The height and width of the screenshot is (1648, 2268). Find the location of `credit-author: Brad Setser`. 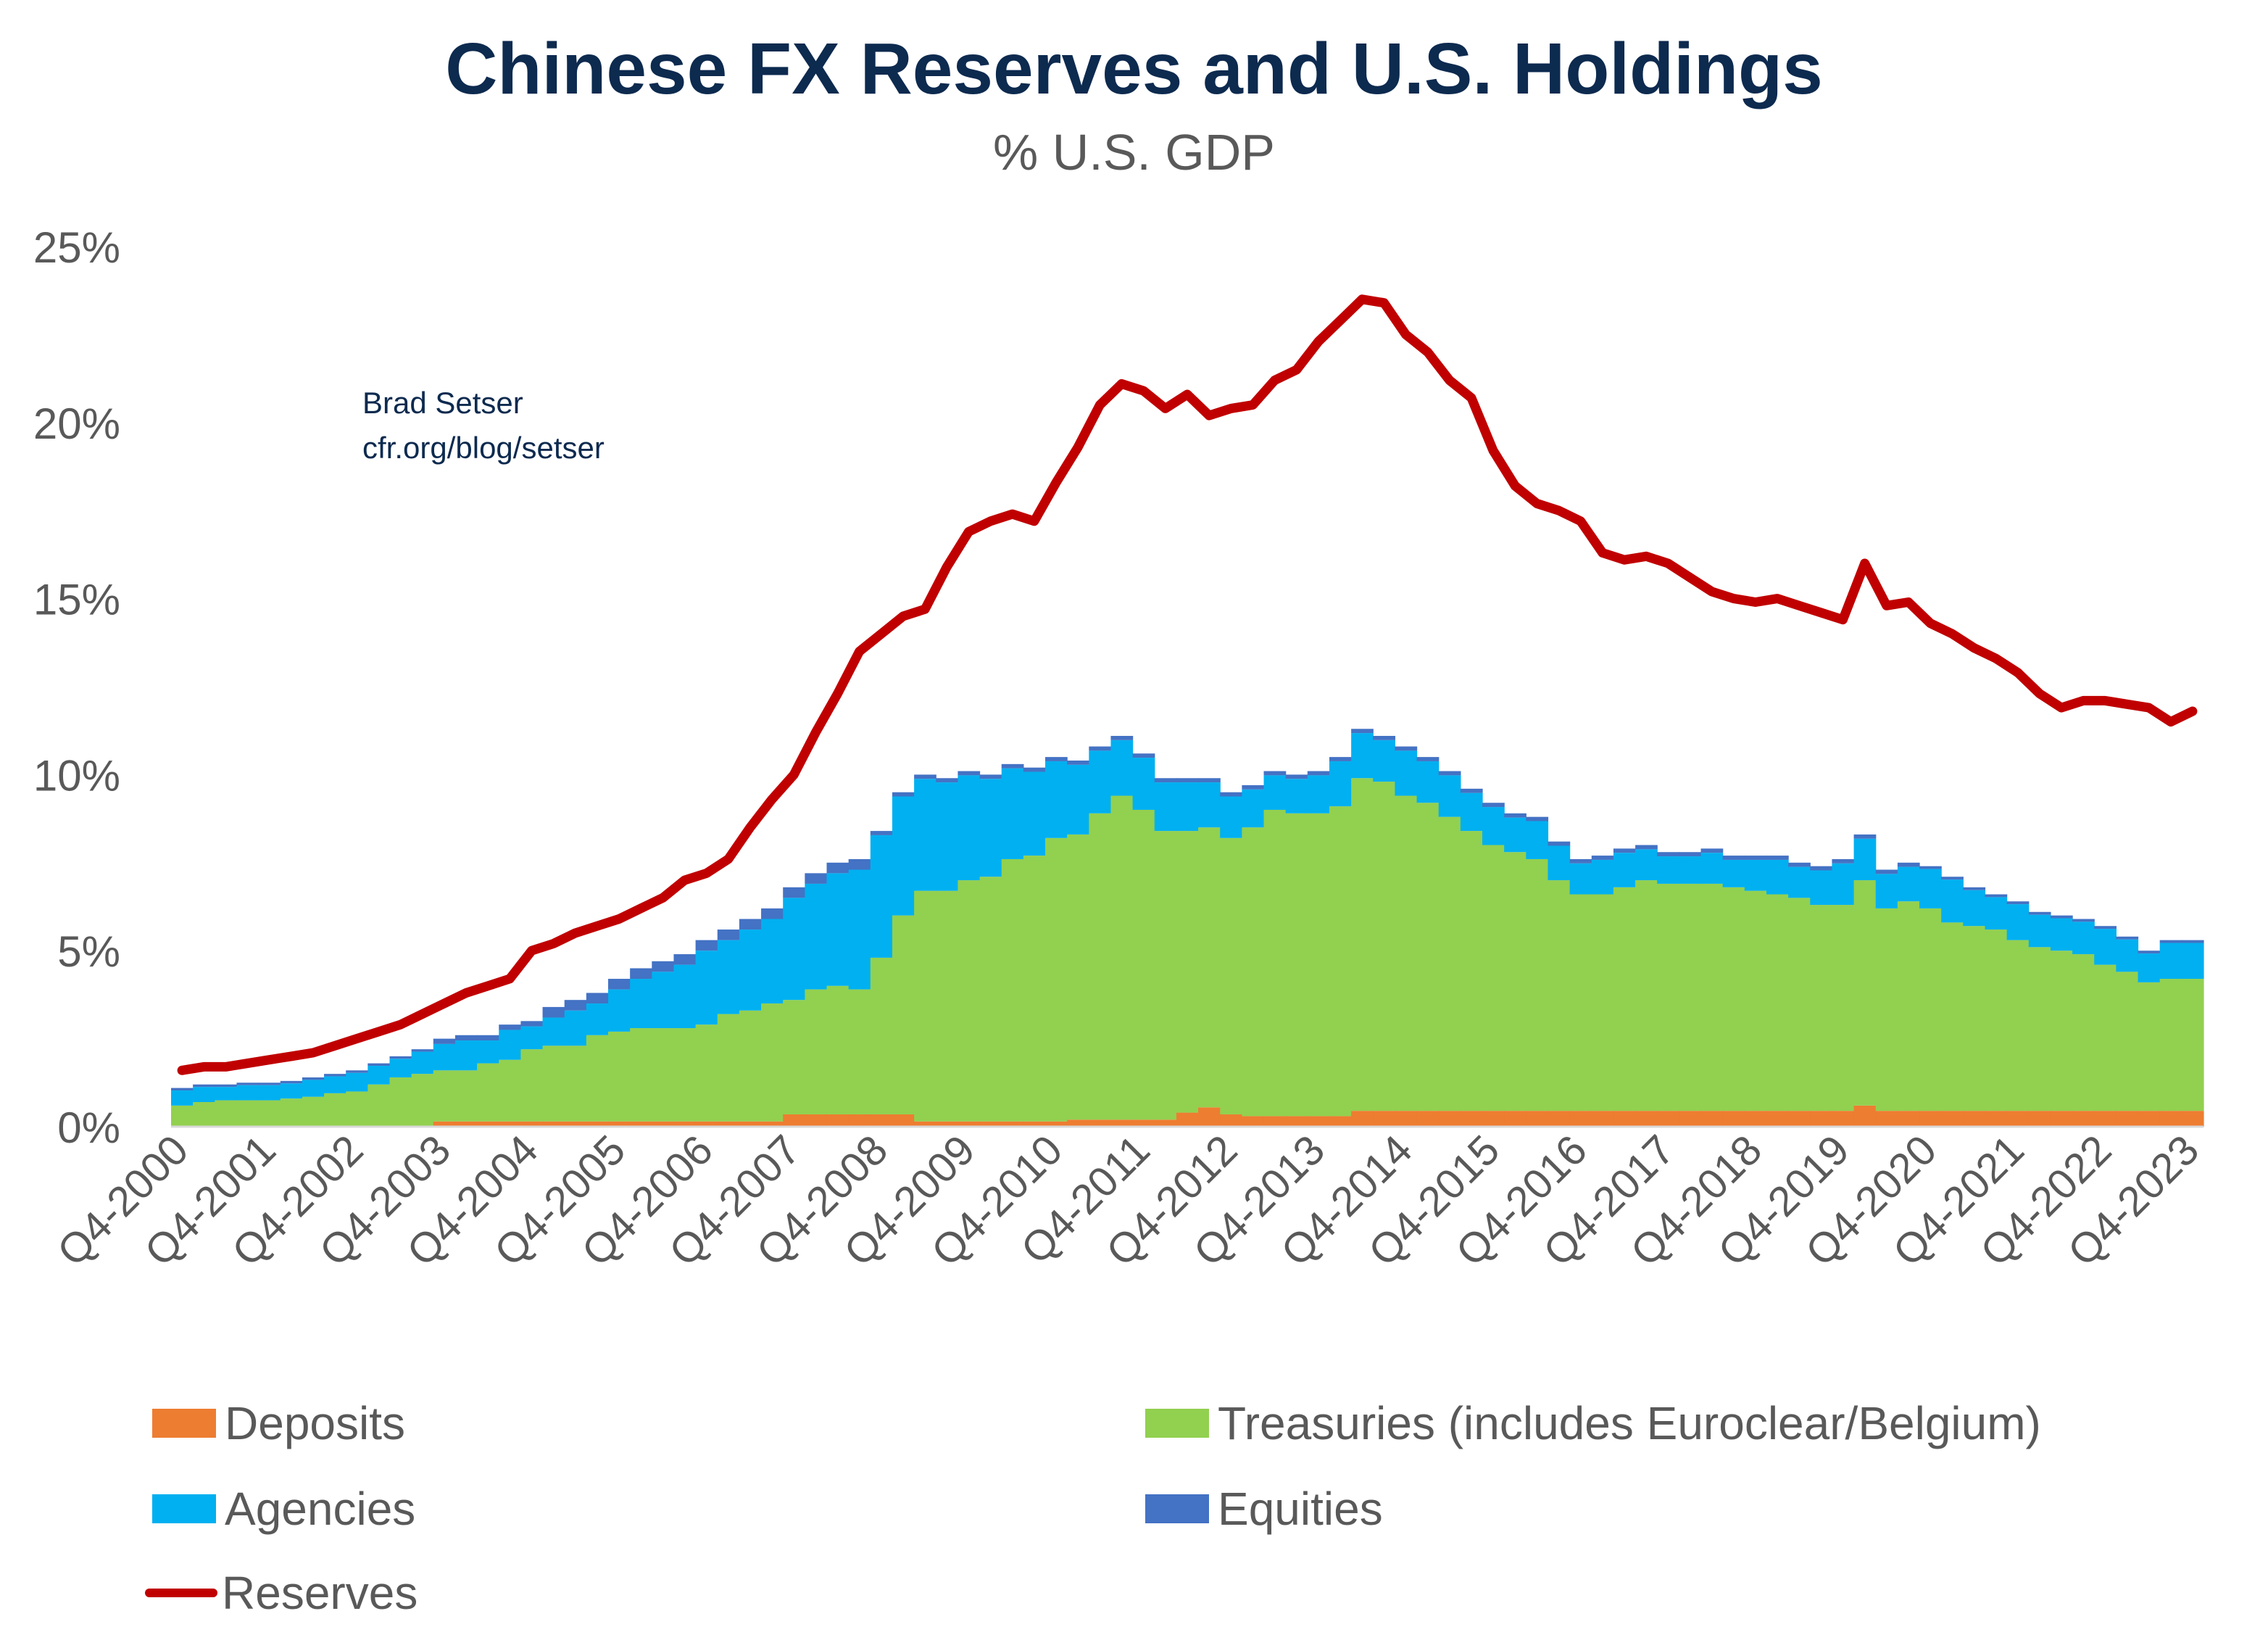

credit-author: Brad Setser is located at coordinates (442, 403).